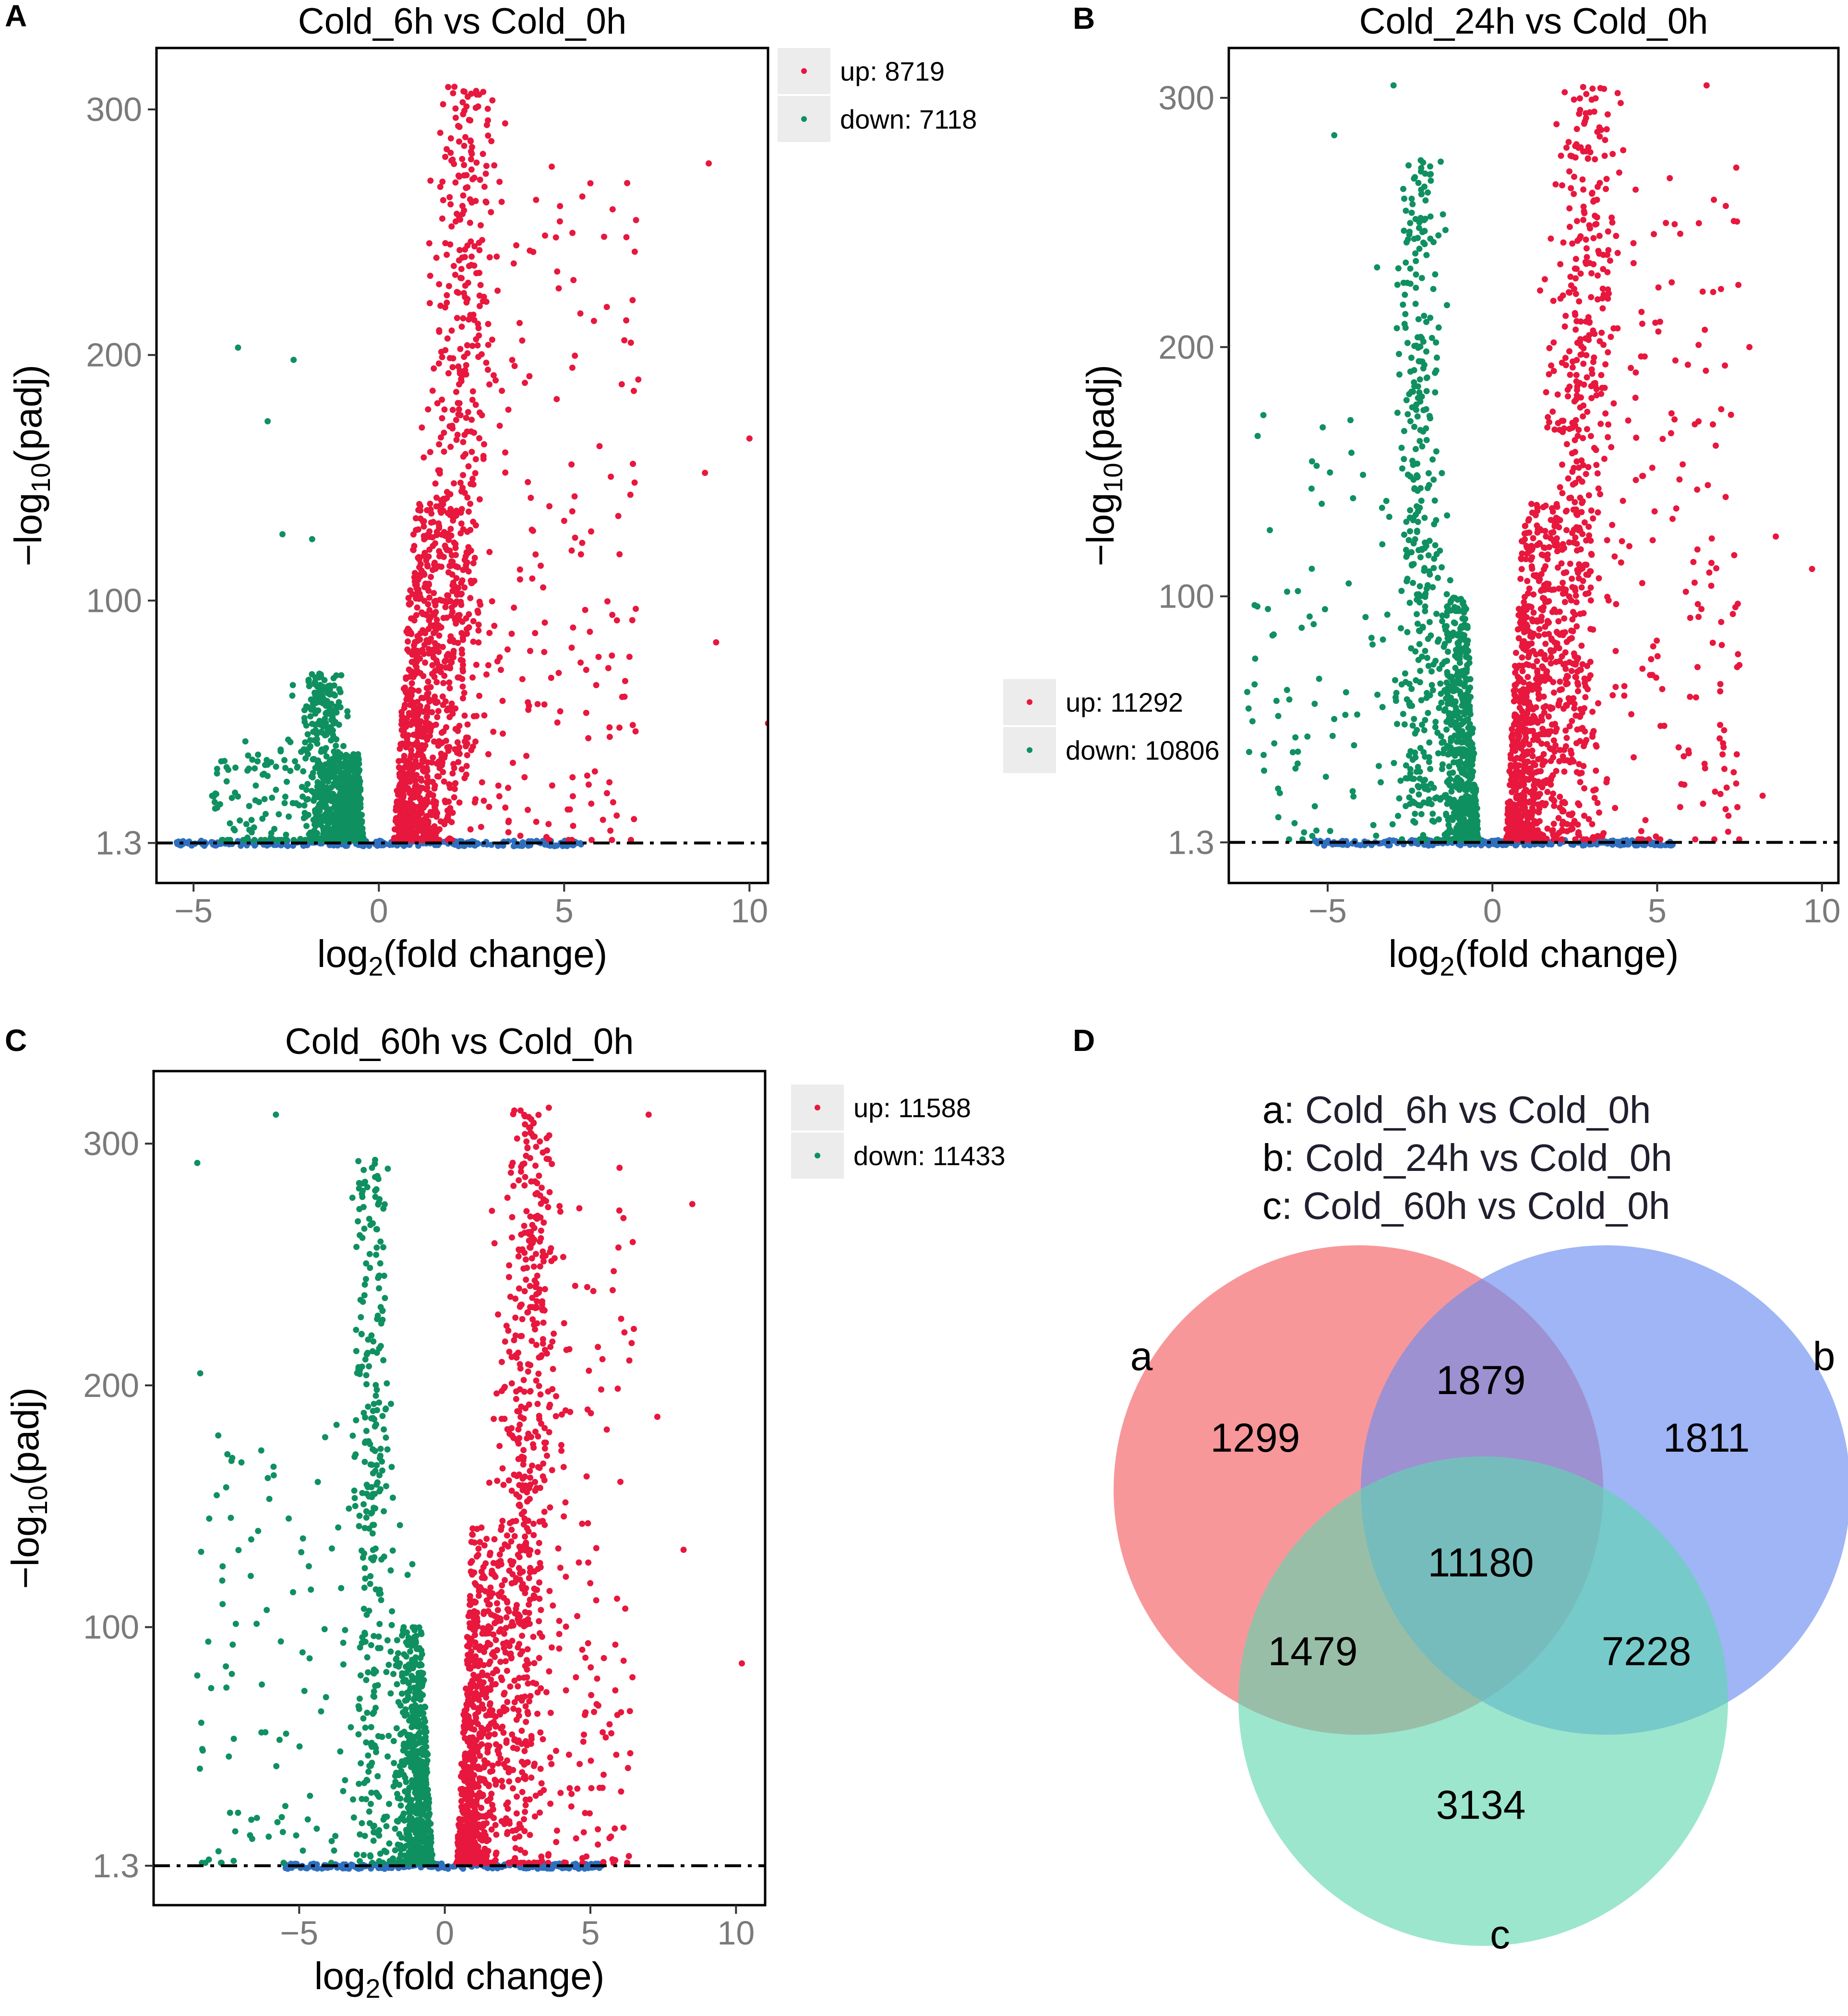  Describe the element at coordinates (462, 957) in the screenshot. I see `x-axis-title: log2(fold change)` at that location.